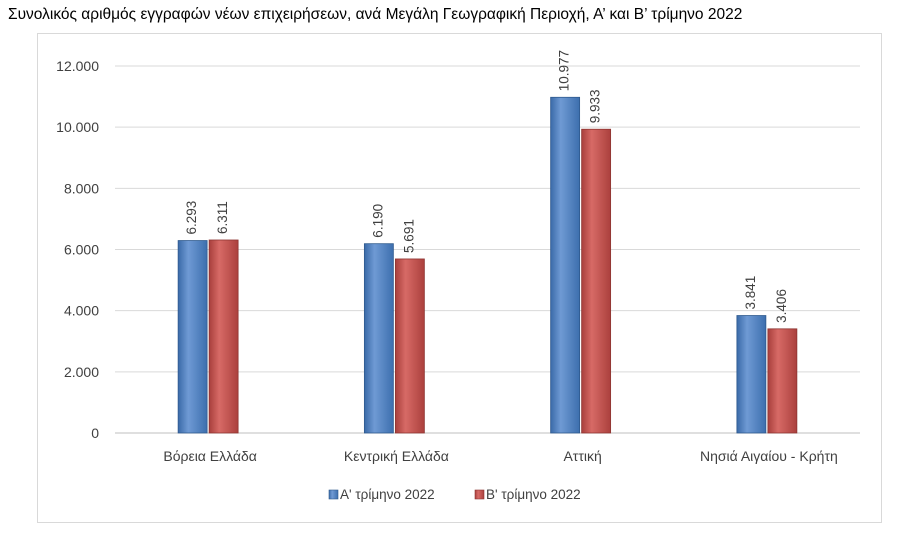 This screenshot has height=536, width=907. What do you see at coordinates (769, 456) in the screenshot?
I see `category-label: Νησιά Αιγαίου - Κρήτη` at bounding box center [769, 456].